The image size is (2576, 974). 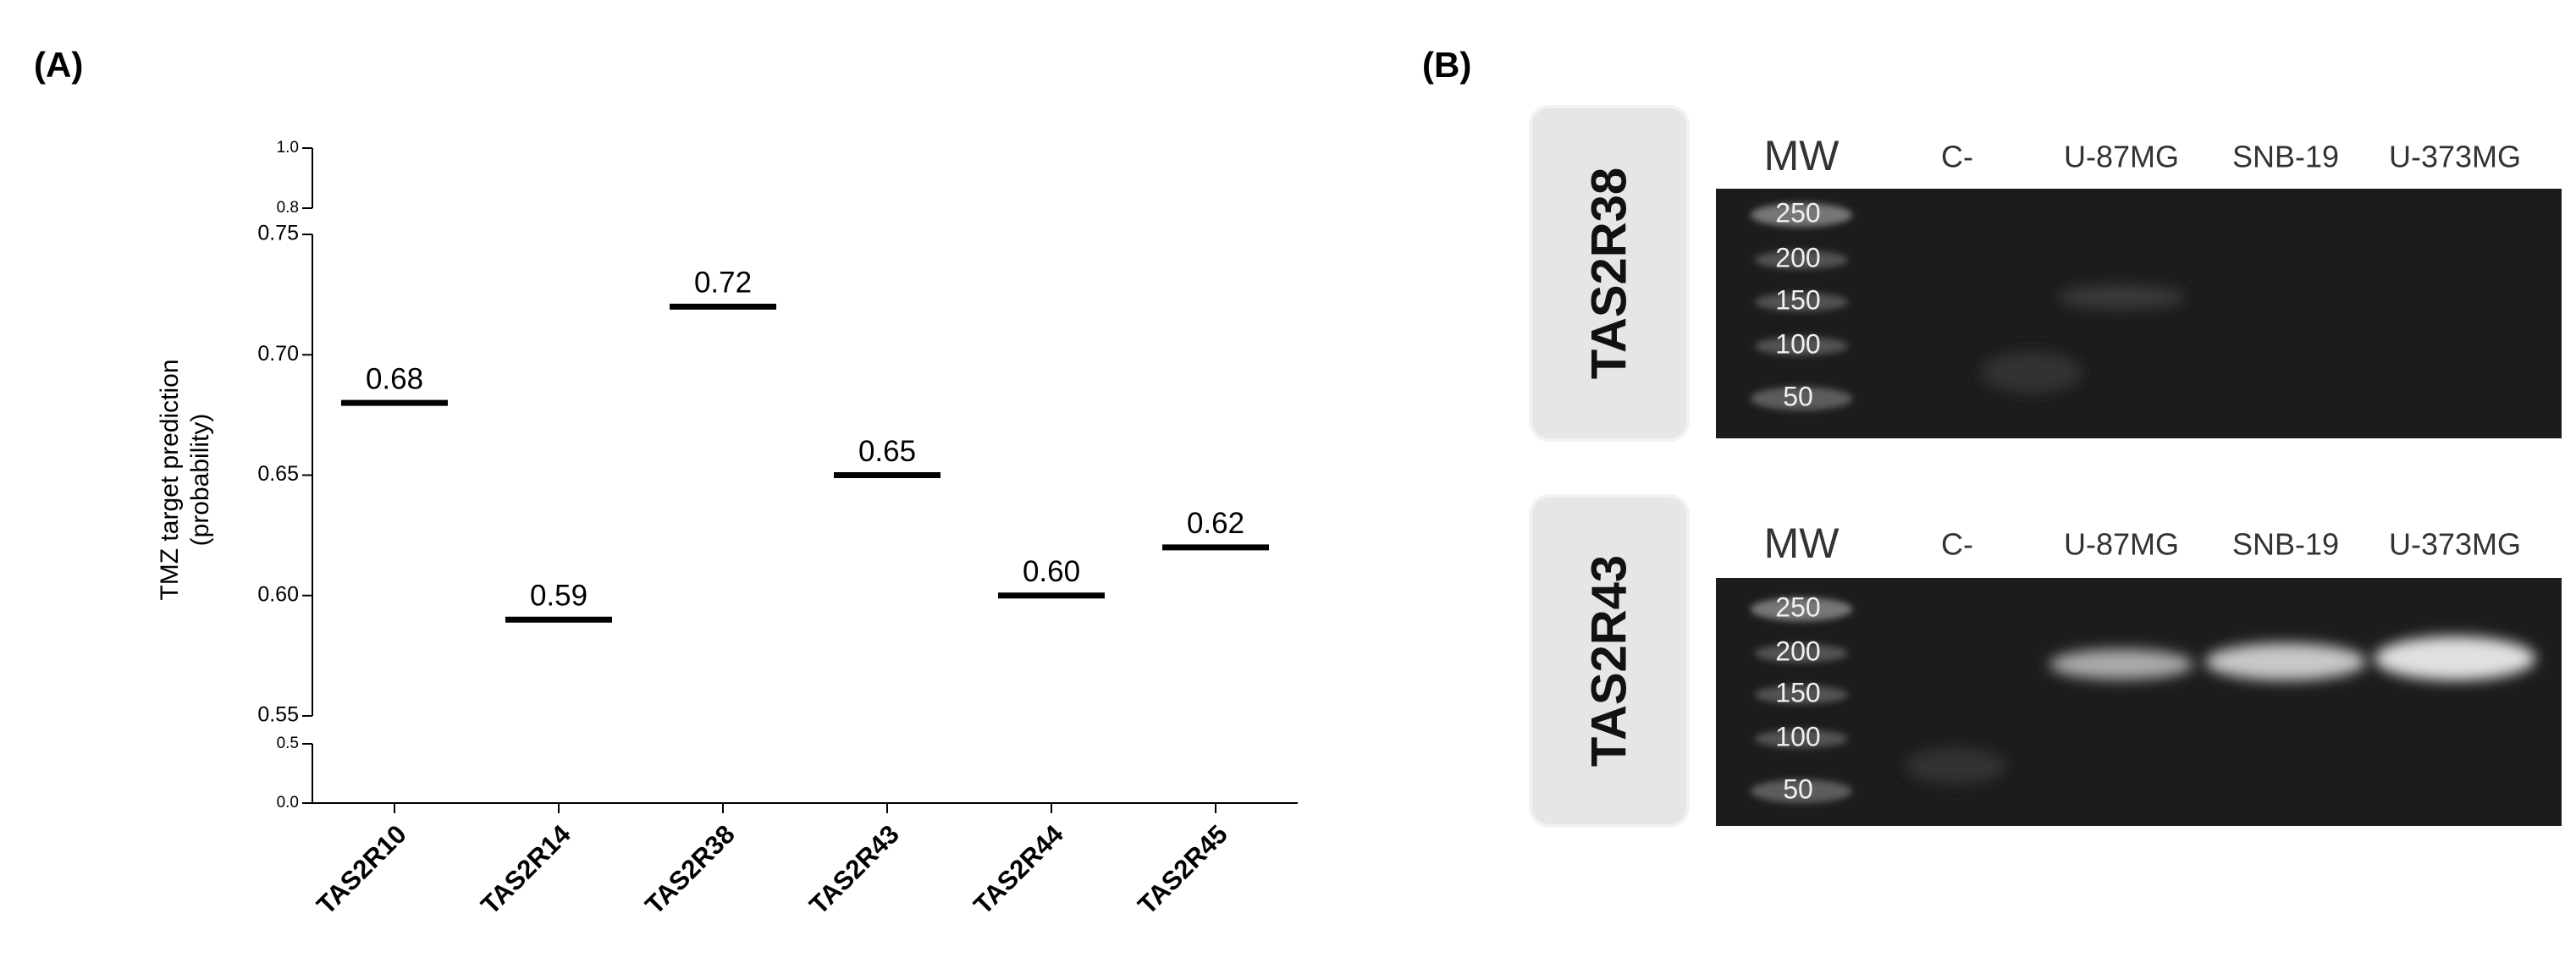 I want to click on gel-label: TAS2R38, so click(x=1608, y=273).